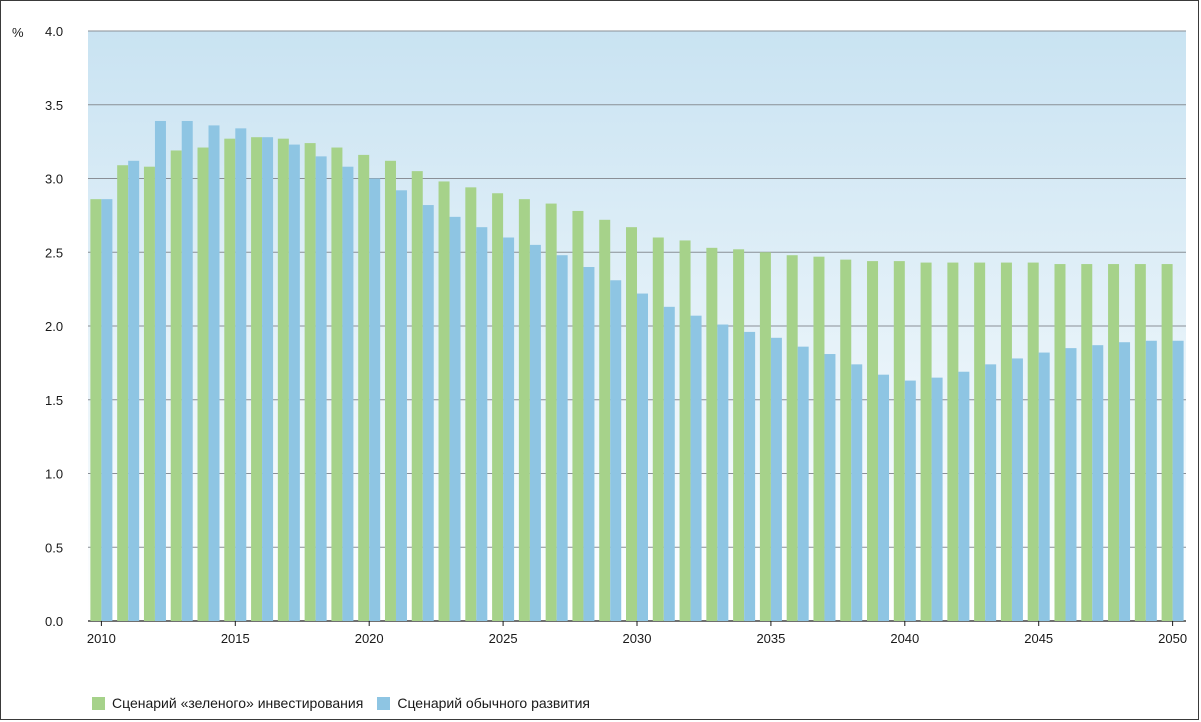  Describe the element at coordinates (369, 638) in the screenshot. I see `x-tick-label: 2020` at that location.